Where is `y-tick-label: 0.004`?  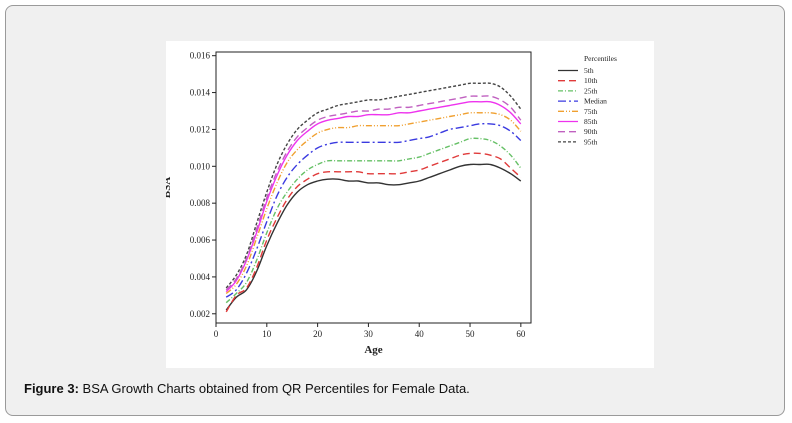
y-tick-label: 0.004 is located at coordinates (200, 277).